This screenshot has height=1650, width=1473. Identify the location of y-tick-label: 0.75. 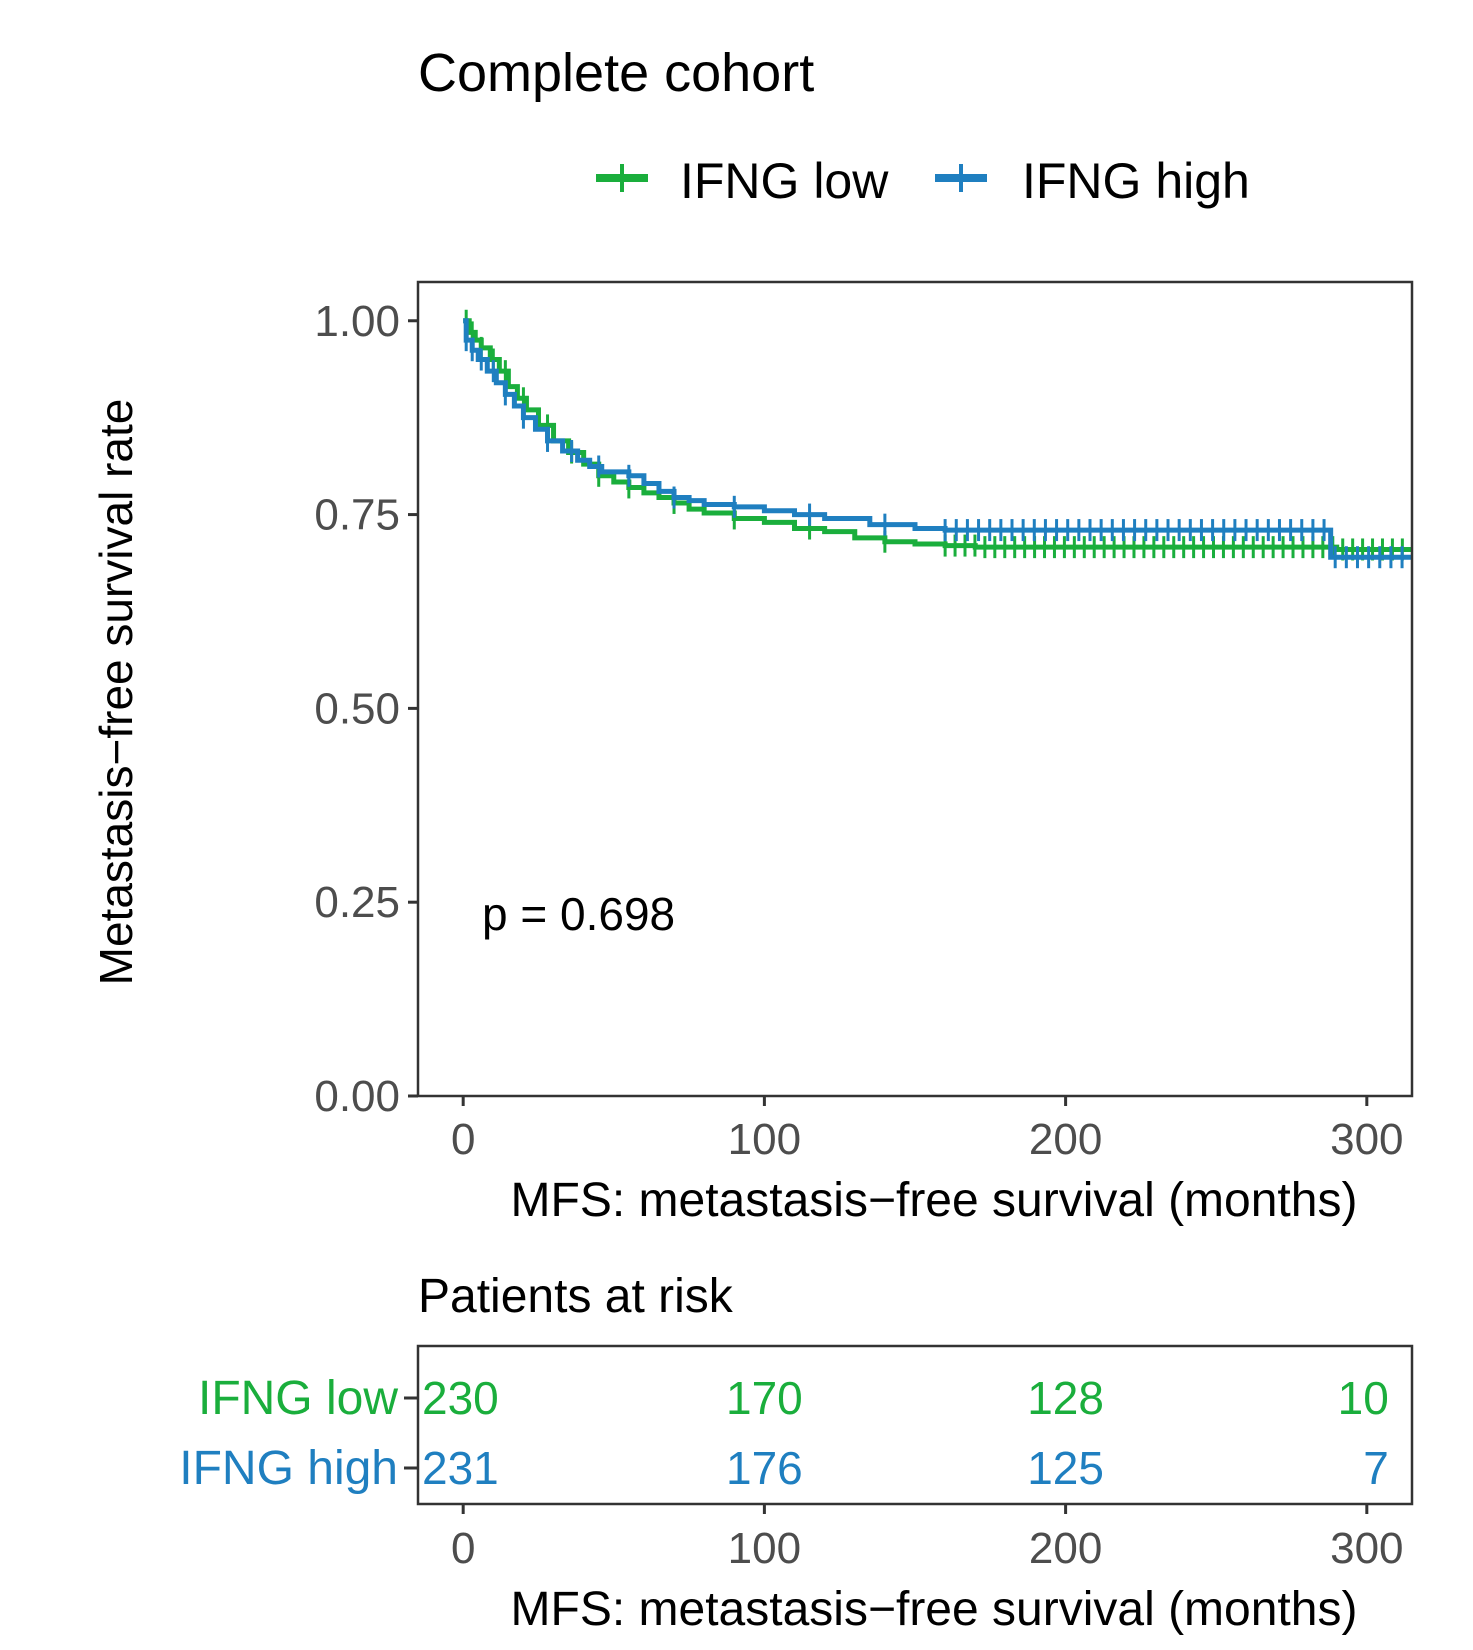
(357, 515).